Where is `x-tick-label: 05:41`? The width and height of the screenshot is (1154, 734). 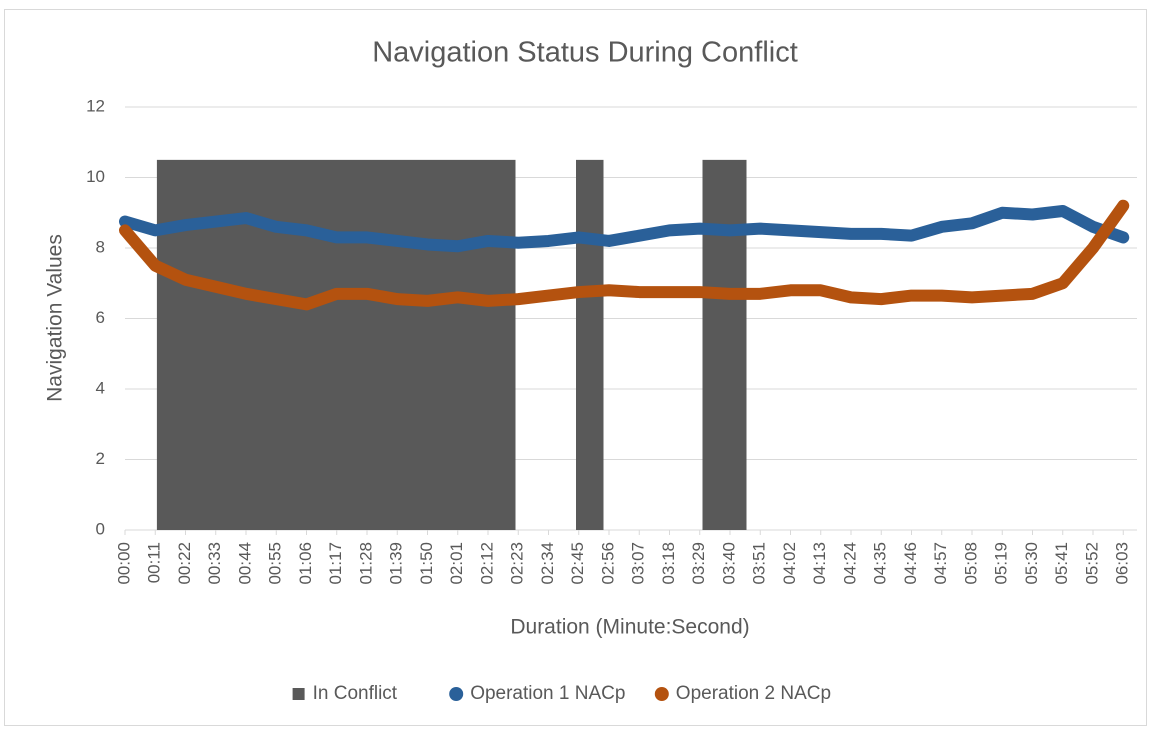 x-tick-label: 05:41 is located at coordinates (1061, 563).